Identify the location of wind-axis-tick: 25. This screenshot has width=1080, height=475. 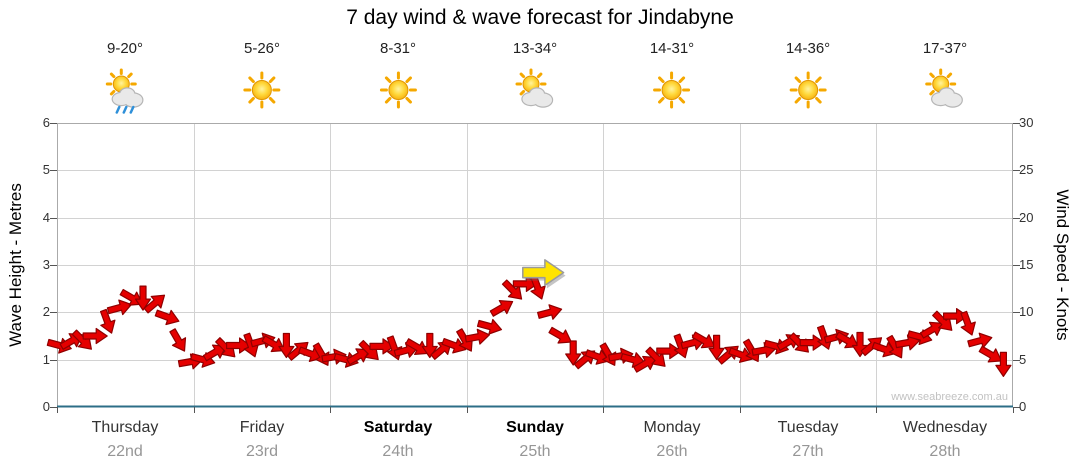
(1026, 169).